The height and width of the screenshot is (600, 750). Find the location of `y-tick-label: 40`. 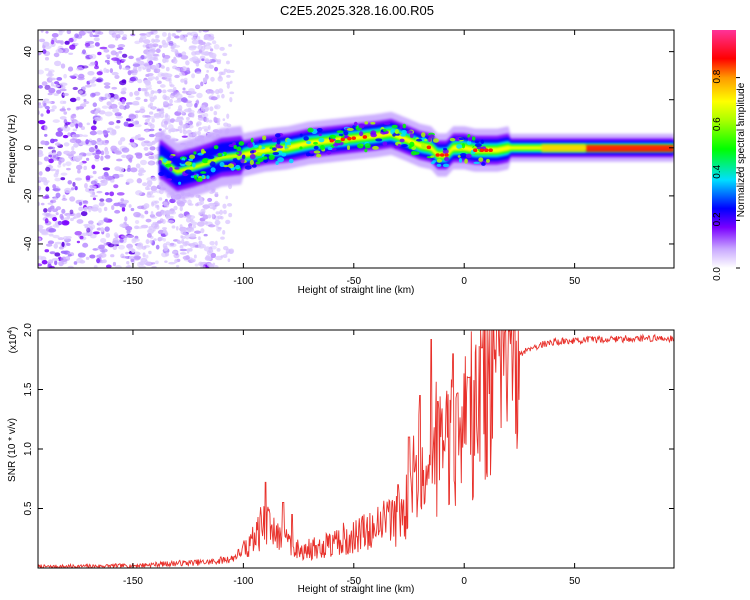

y-tick-label: 40 is located at coordinates (28, 52).